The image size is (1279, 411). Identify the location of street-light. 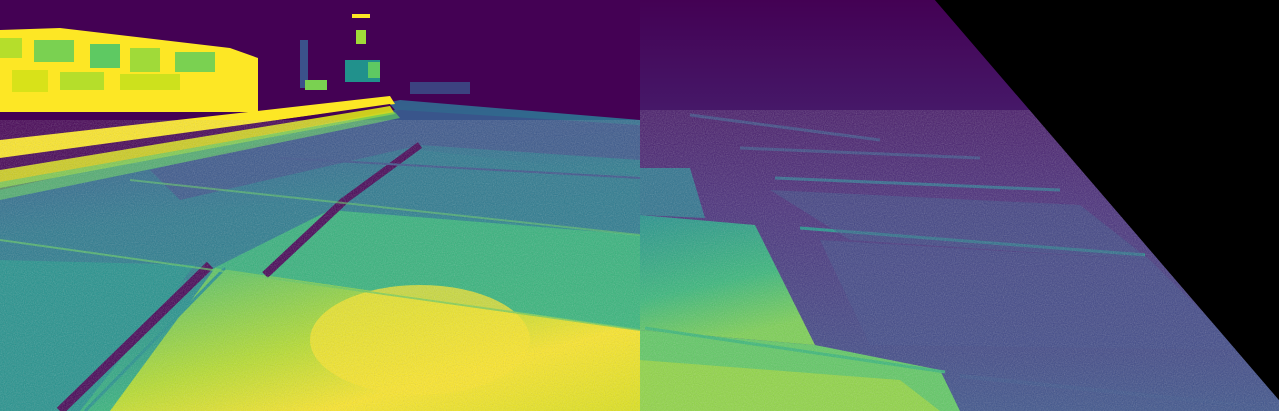
(361, 16).